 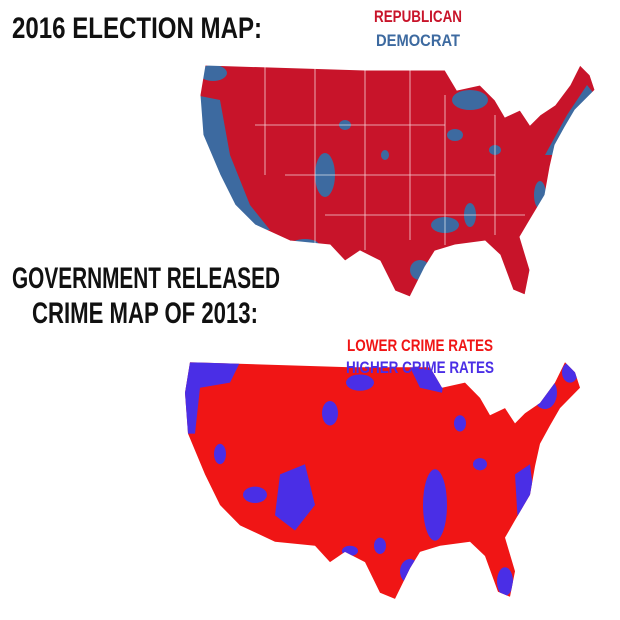 What do you see at coordinates (146, 278) in the screenshot?
I see `map-title: GOVERNMENT RELEASED` at bounding box center [146, 278].